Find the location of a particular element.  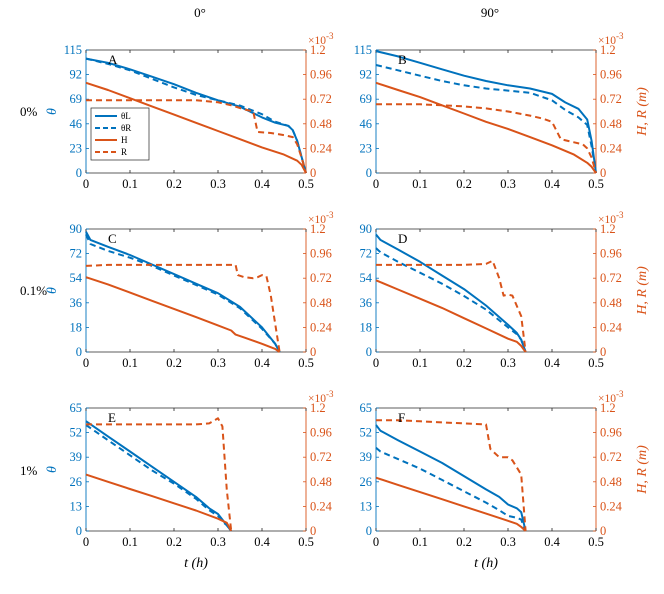

y-tick-label: 69 is located at coordinates (366, 99).